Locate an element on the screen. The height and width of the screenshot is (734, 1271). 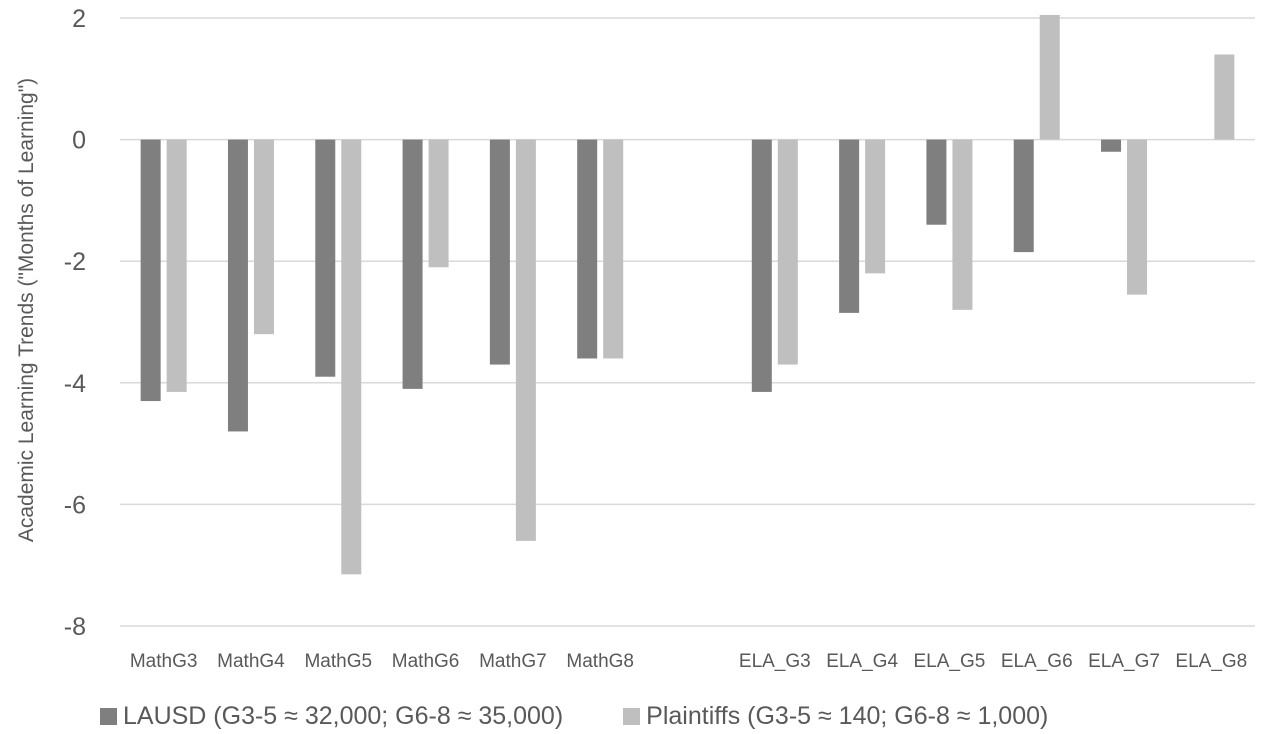
bar-lausd-mathg8 is located at coordinates (587, 249).